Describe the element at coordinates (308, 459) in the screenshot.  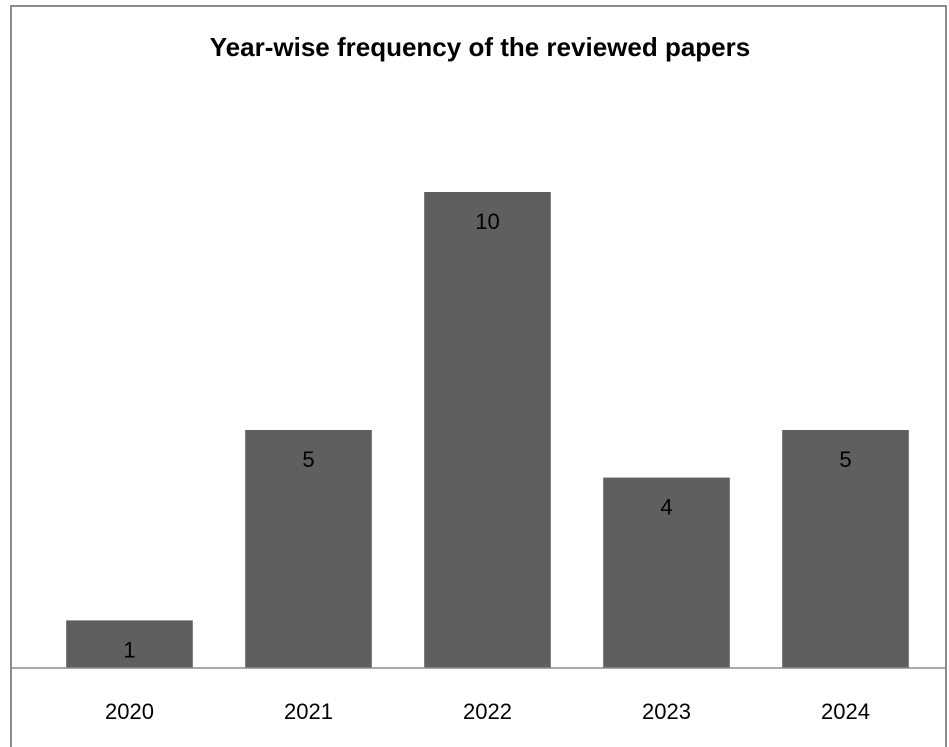
I see `data-label-2021: 5` at that location.